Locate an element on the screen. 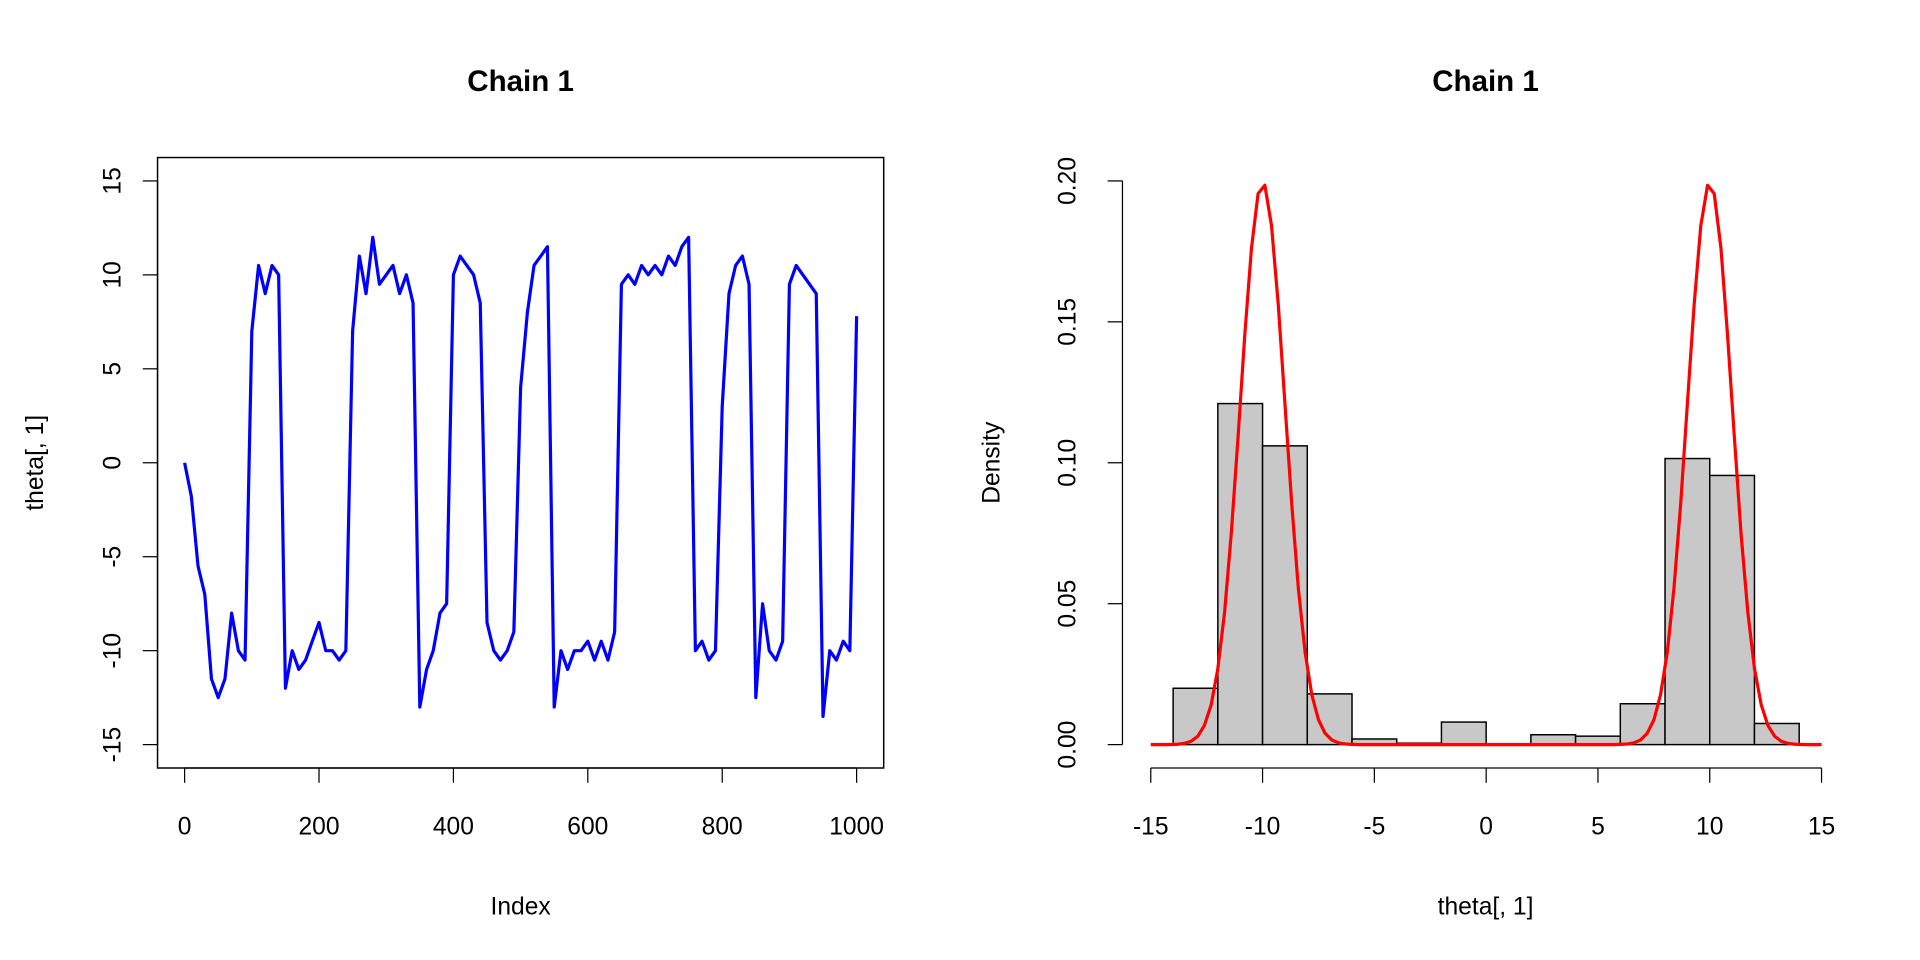 The width and height of the screenshot is (1920, 960). hist-x-tick-label: -10 is located at coordinates (1263, 826).